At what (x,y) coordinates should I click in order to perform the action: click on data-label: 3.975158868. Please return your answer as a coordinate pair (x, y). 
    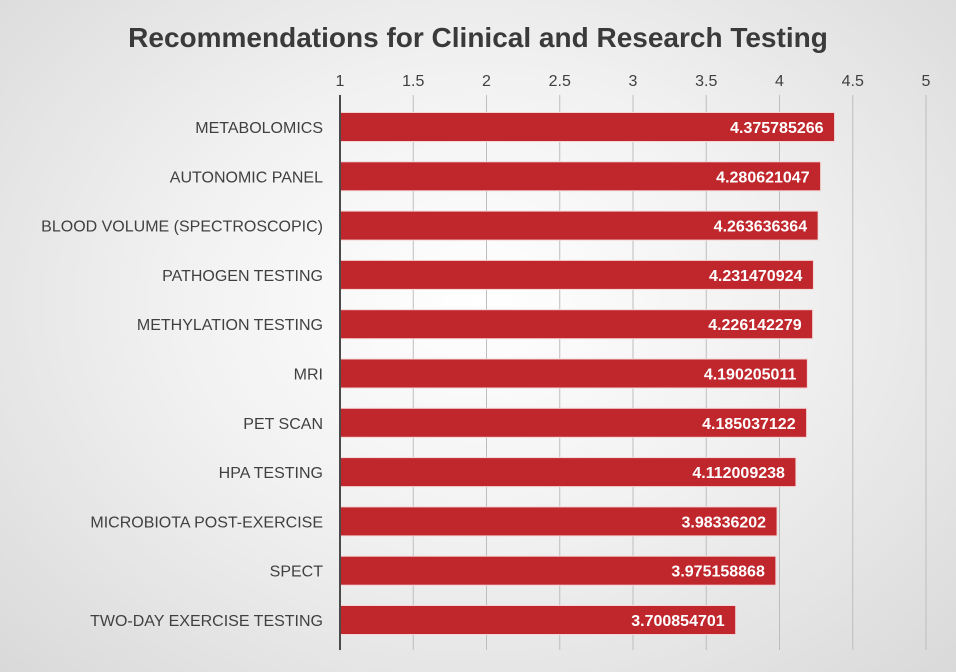
    Looking at the image, I should click on (718, 572).